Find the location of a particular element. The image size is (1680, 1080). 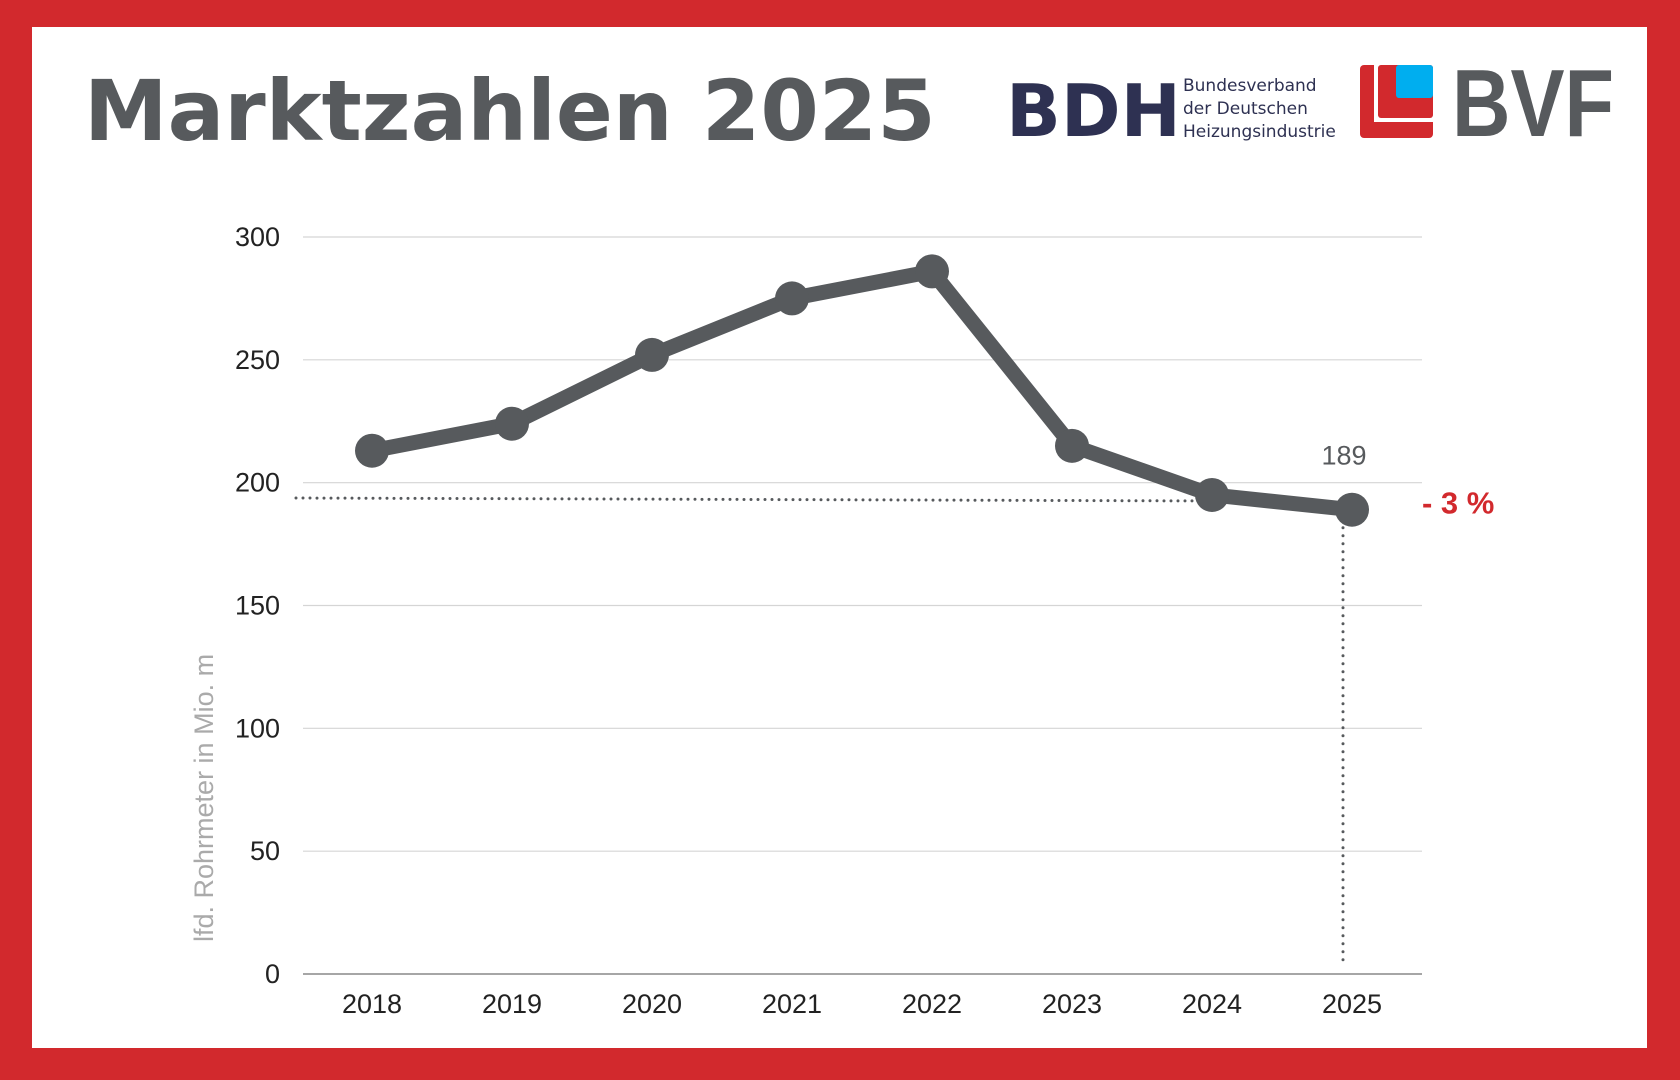

x-tick-label: 2024 is located at coordinates (1212, 1004).